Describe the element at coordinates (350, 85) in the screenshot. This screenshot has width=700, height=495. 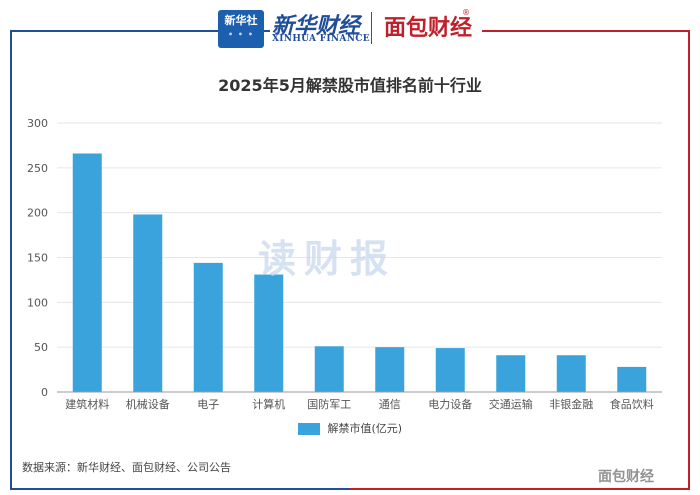
I see `chart-title: 2025年5月解禁股市值排名前十行业` at that location.